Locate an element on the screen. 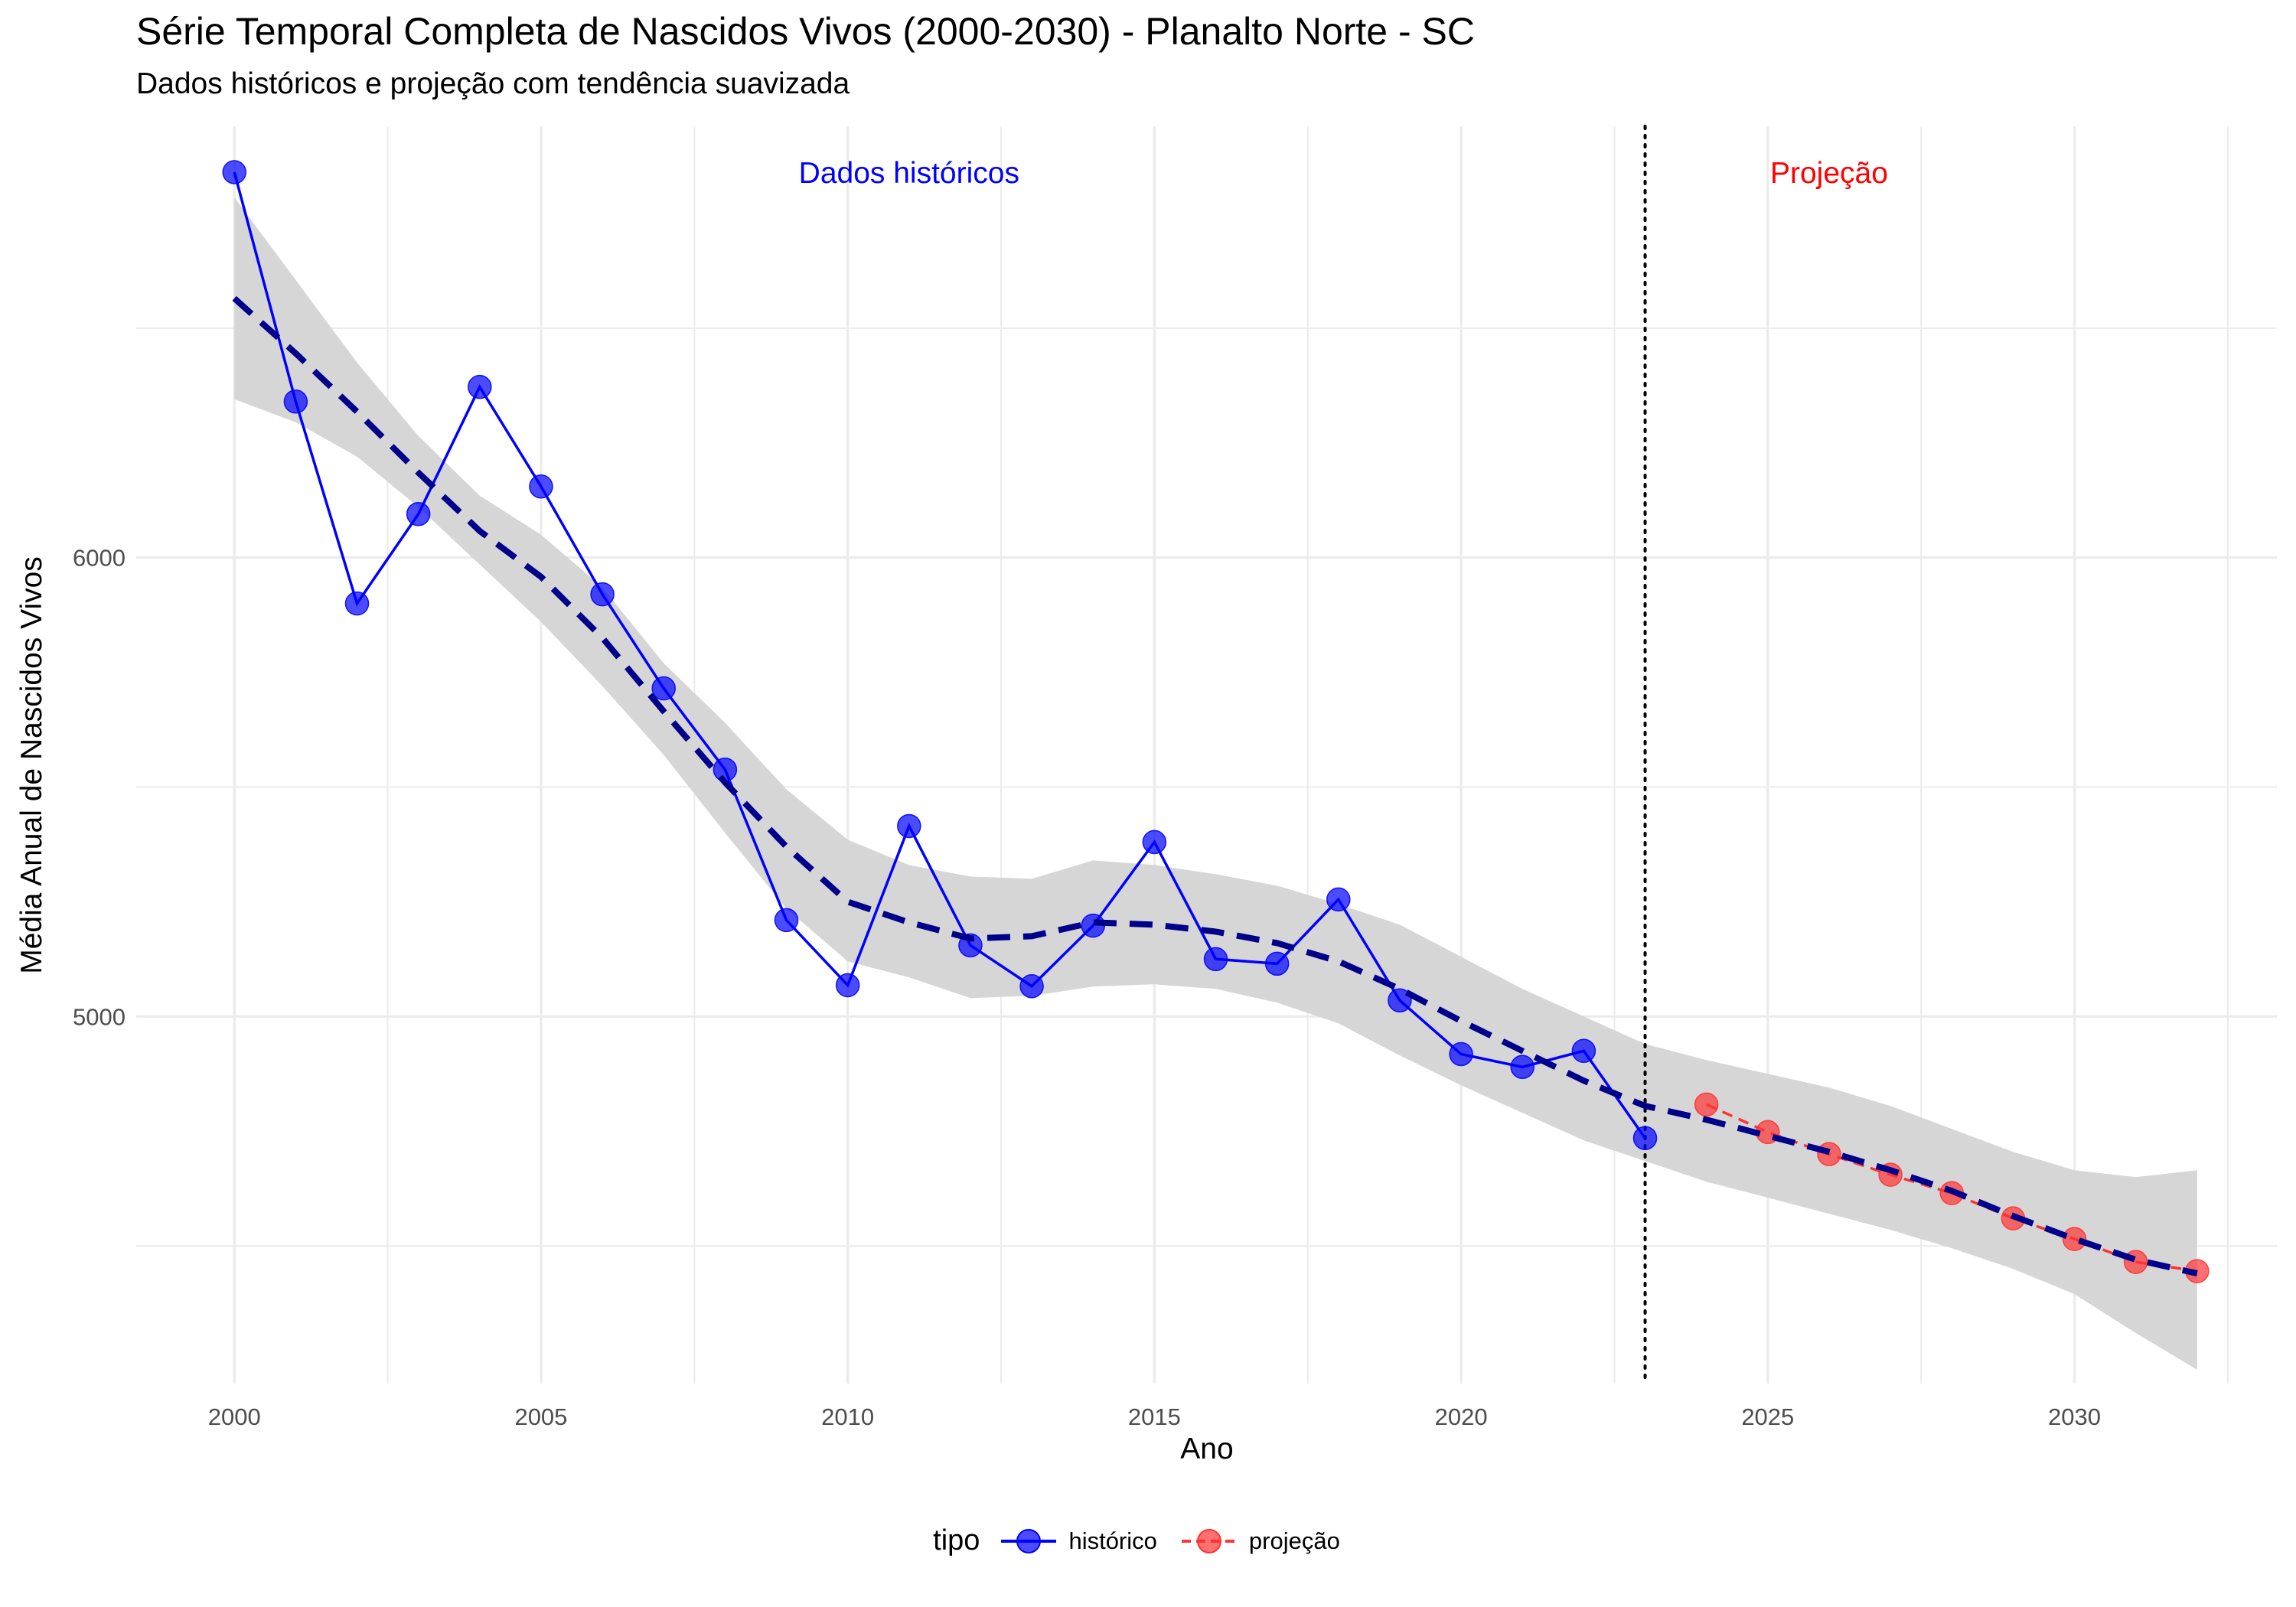  legend-item-historico: histórico is located at coordinates (1078, 1541).